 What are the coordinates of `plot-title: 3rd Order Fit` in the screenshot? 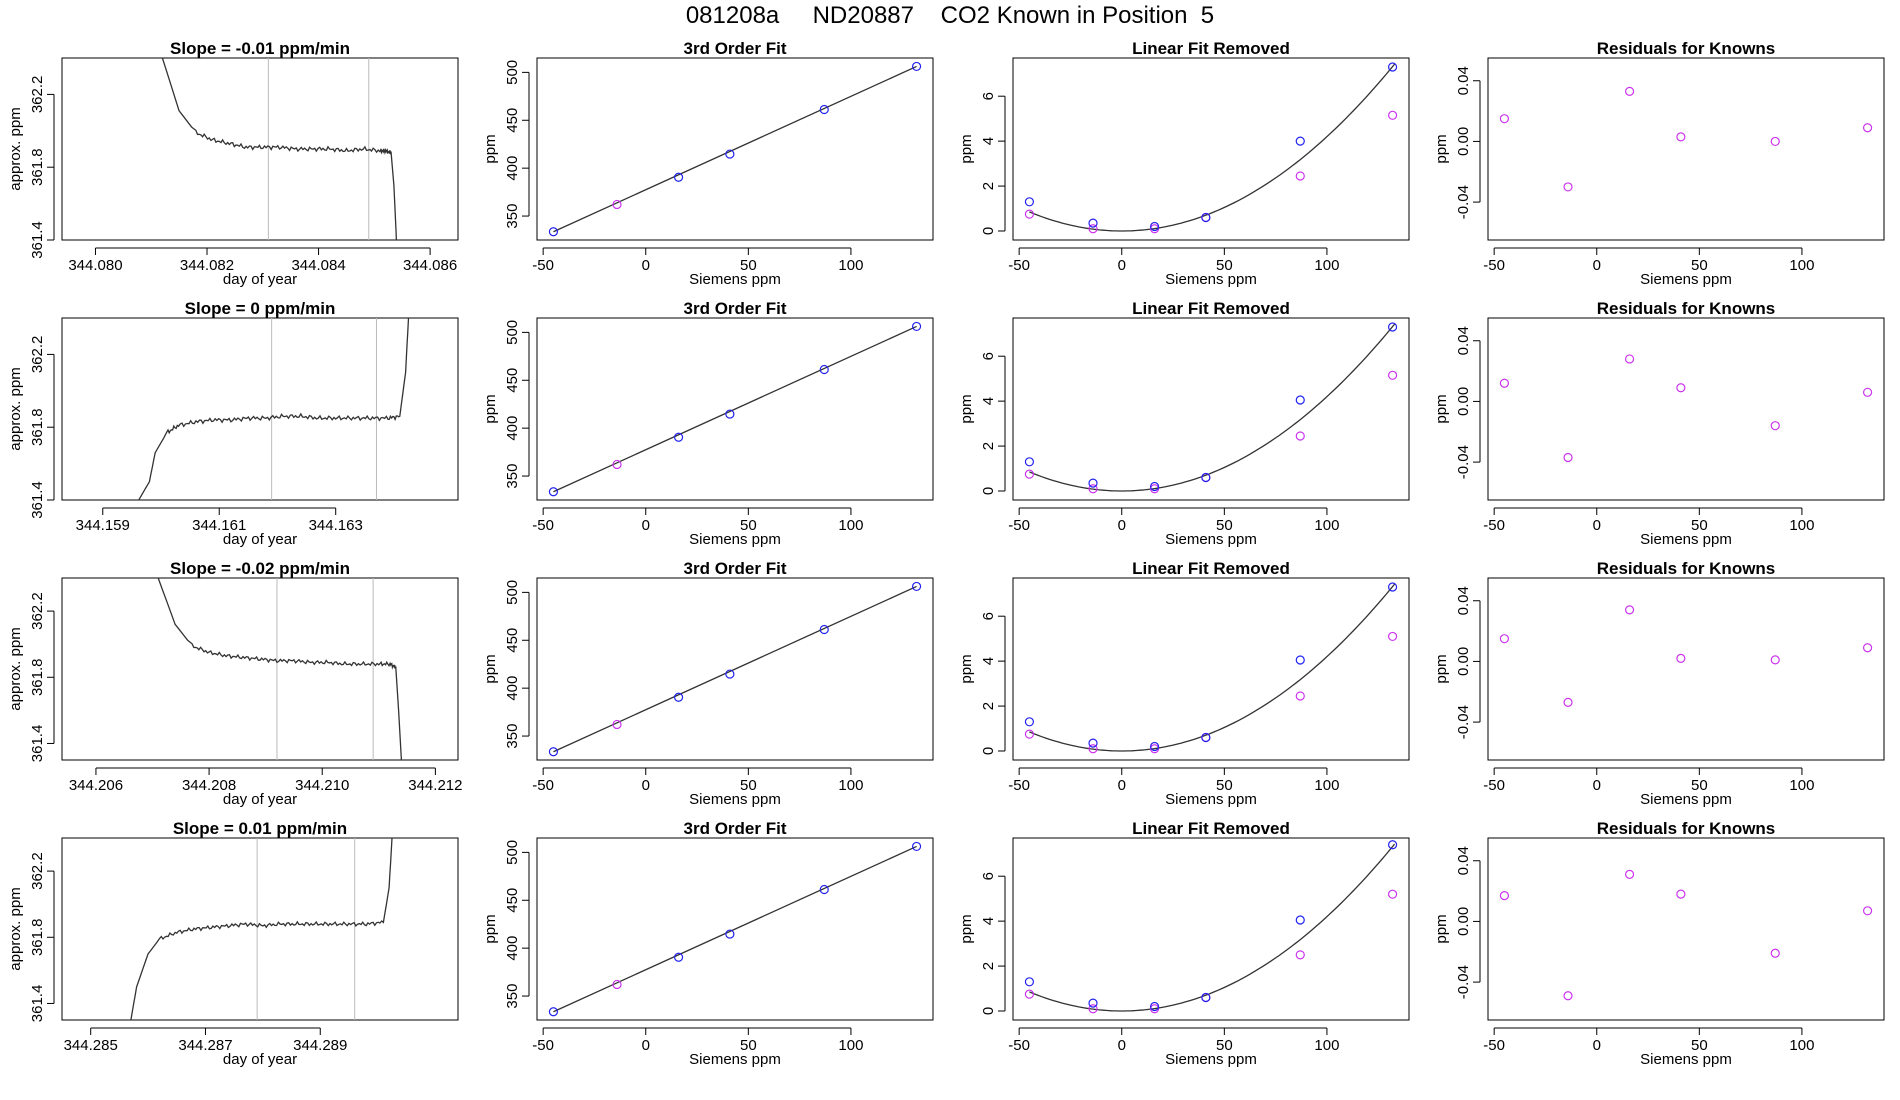 It's located at (735, 48).